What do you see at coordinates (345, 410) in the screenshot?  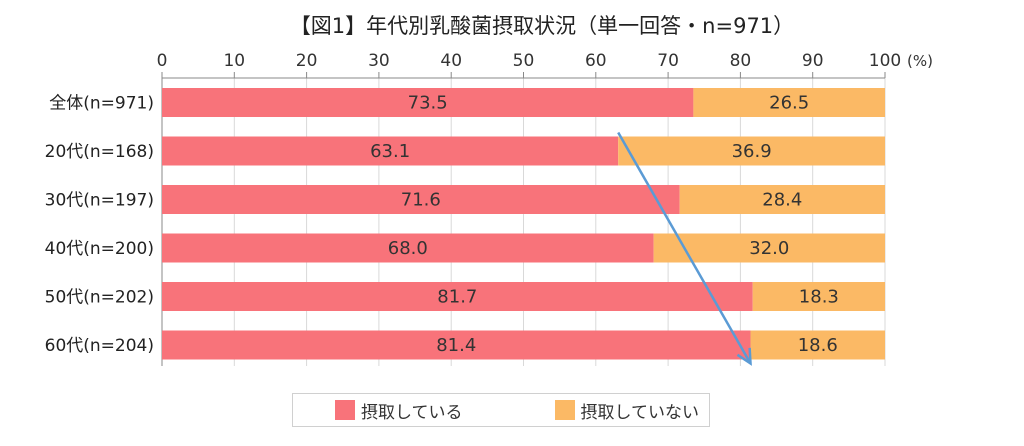 I see `legend-swatch-taking` at bounding box center [345, 410].